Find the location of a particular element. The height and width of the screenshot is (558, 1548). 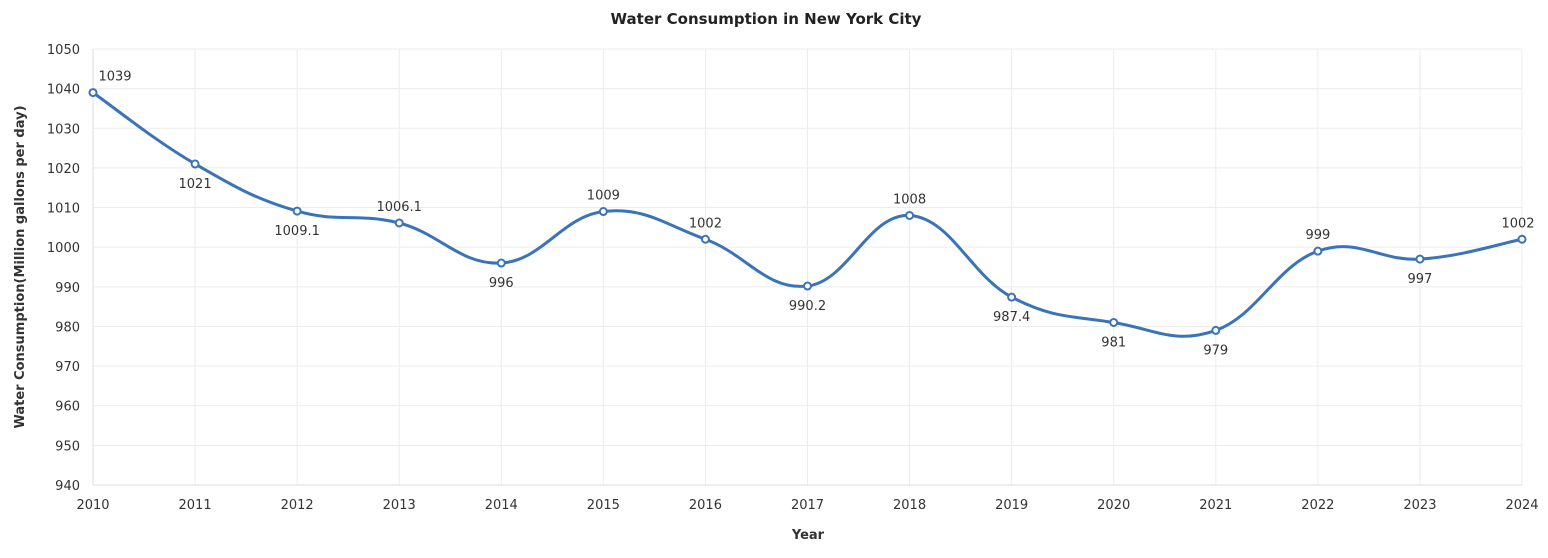

data-label: 987.4 is located at coordinates (1011, 317).